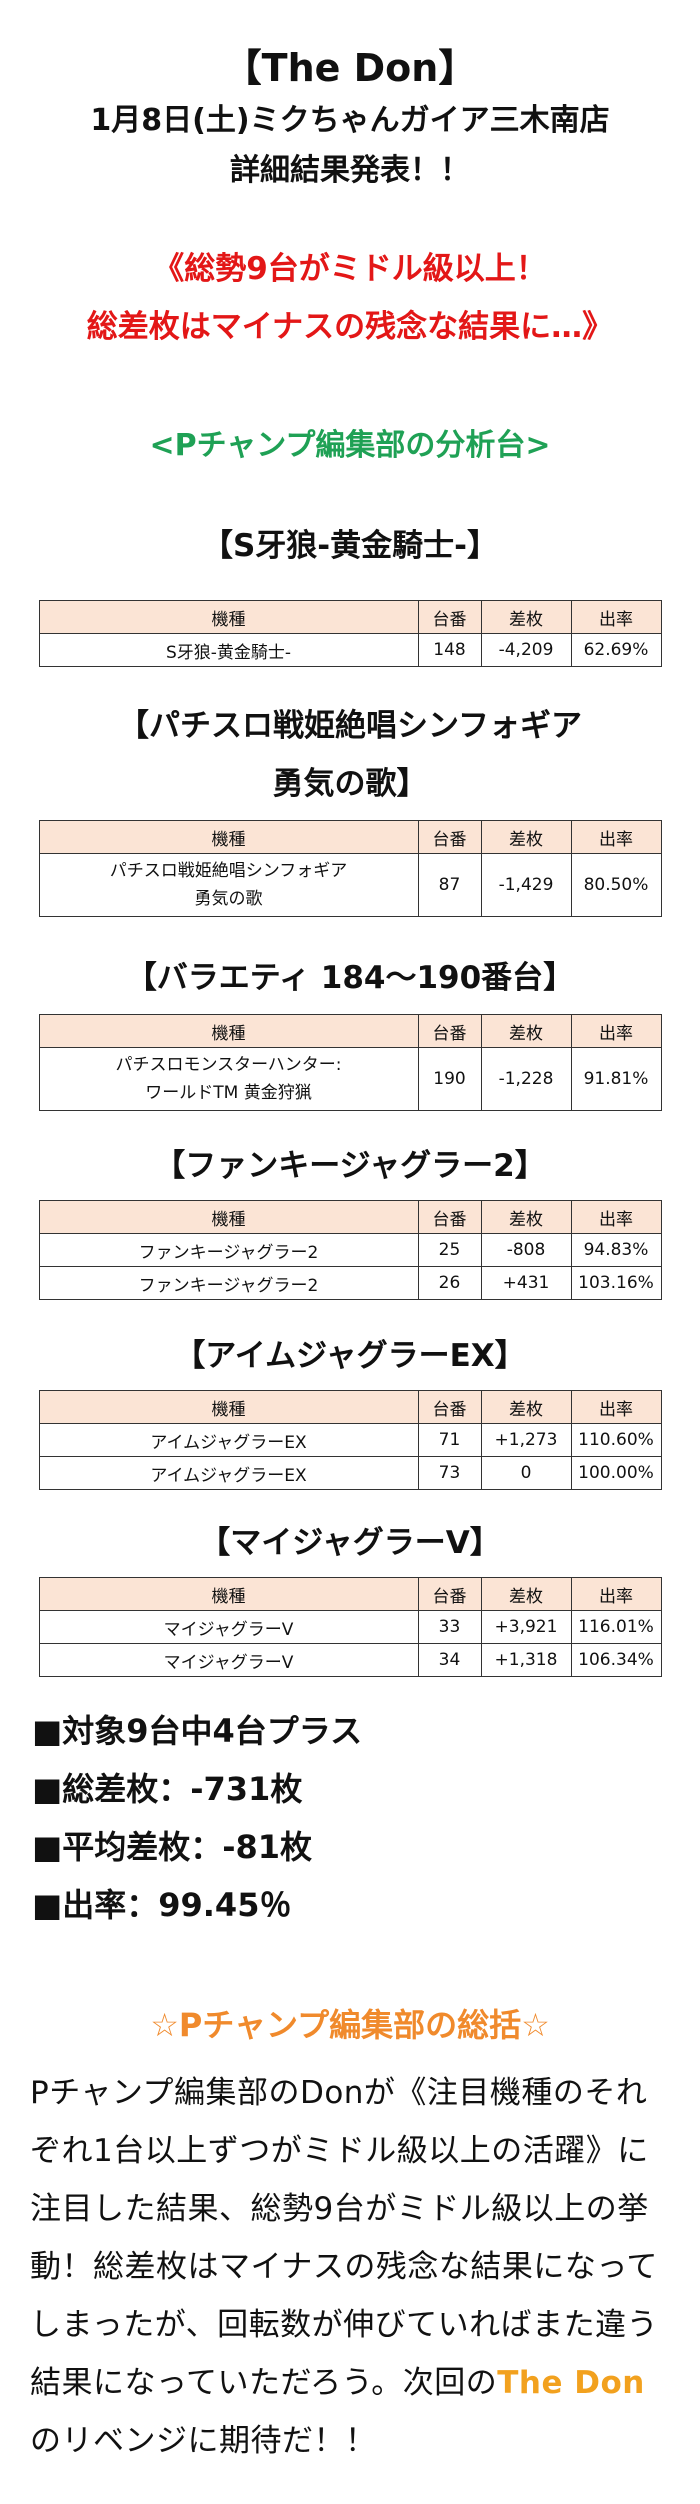  Describe the element at coordinates (350, 546) in the screenshot. I see `section-title: 【S牙狼-黄金騎士-】` at that location.